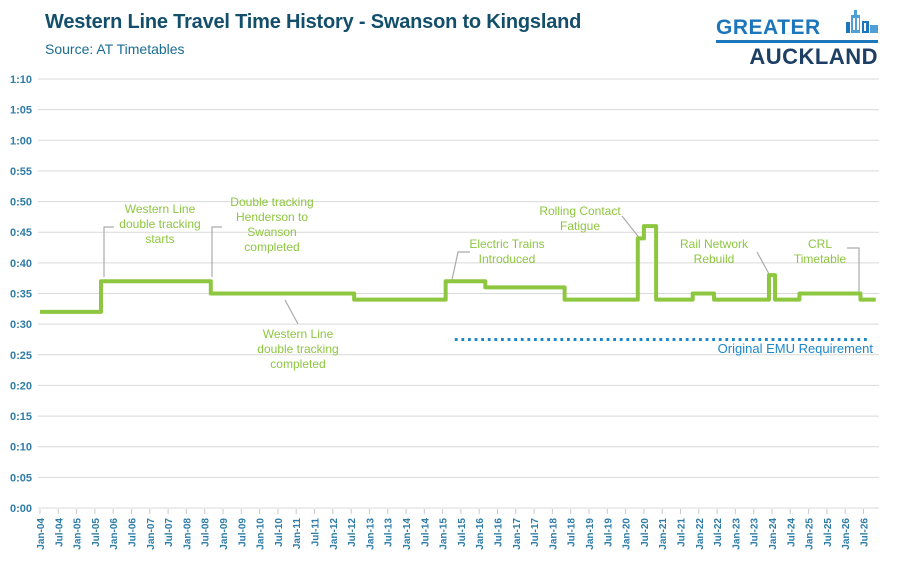 The height and width of the screenshot is (562, 897). Describe the element at coordinates (572, 532) in the screenshot. I see `x-axis-label: Jul-18` at that location.